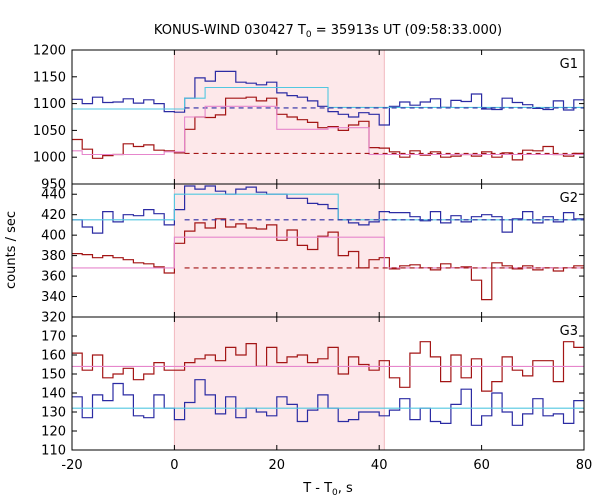  What do you see at coordinates (49, 77) in the screenshot?
I see `y-tick-label: 1150` at bounding box center [49, 77].